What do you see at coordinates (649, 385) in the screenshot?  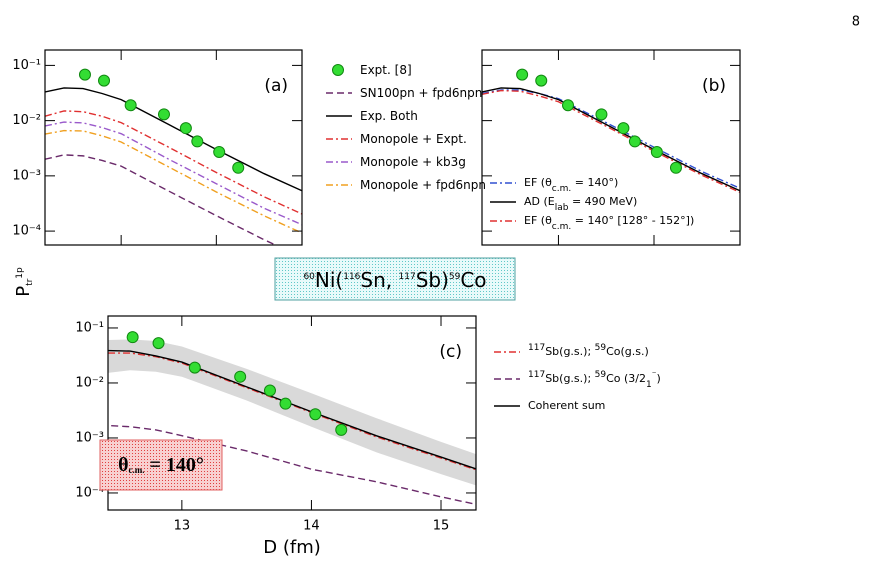 I see `text-segment: 1` at bounding box center [649, 385].